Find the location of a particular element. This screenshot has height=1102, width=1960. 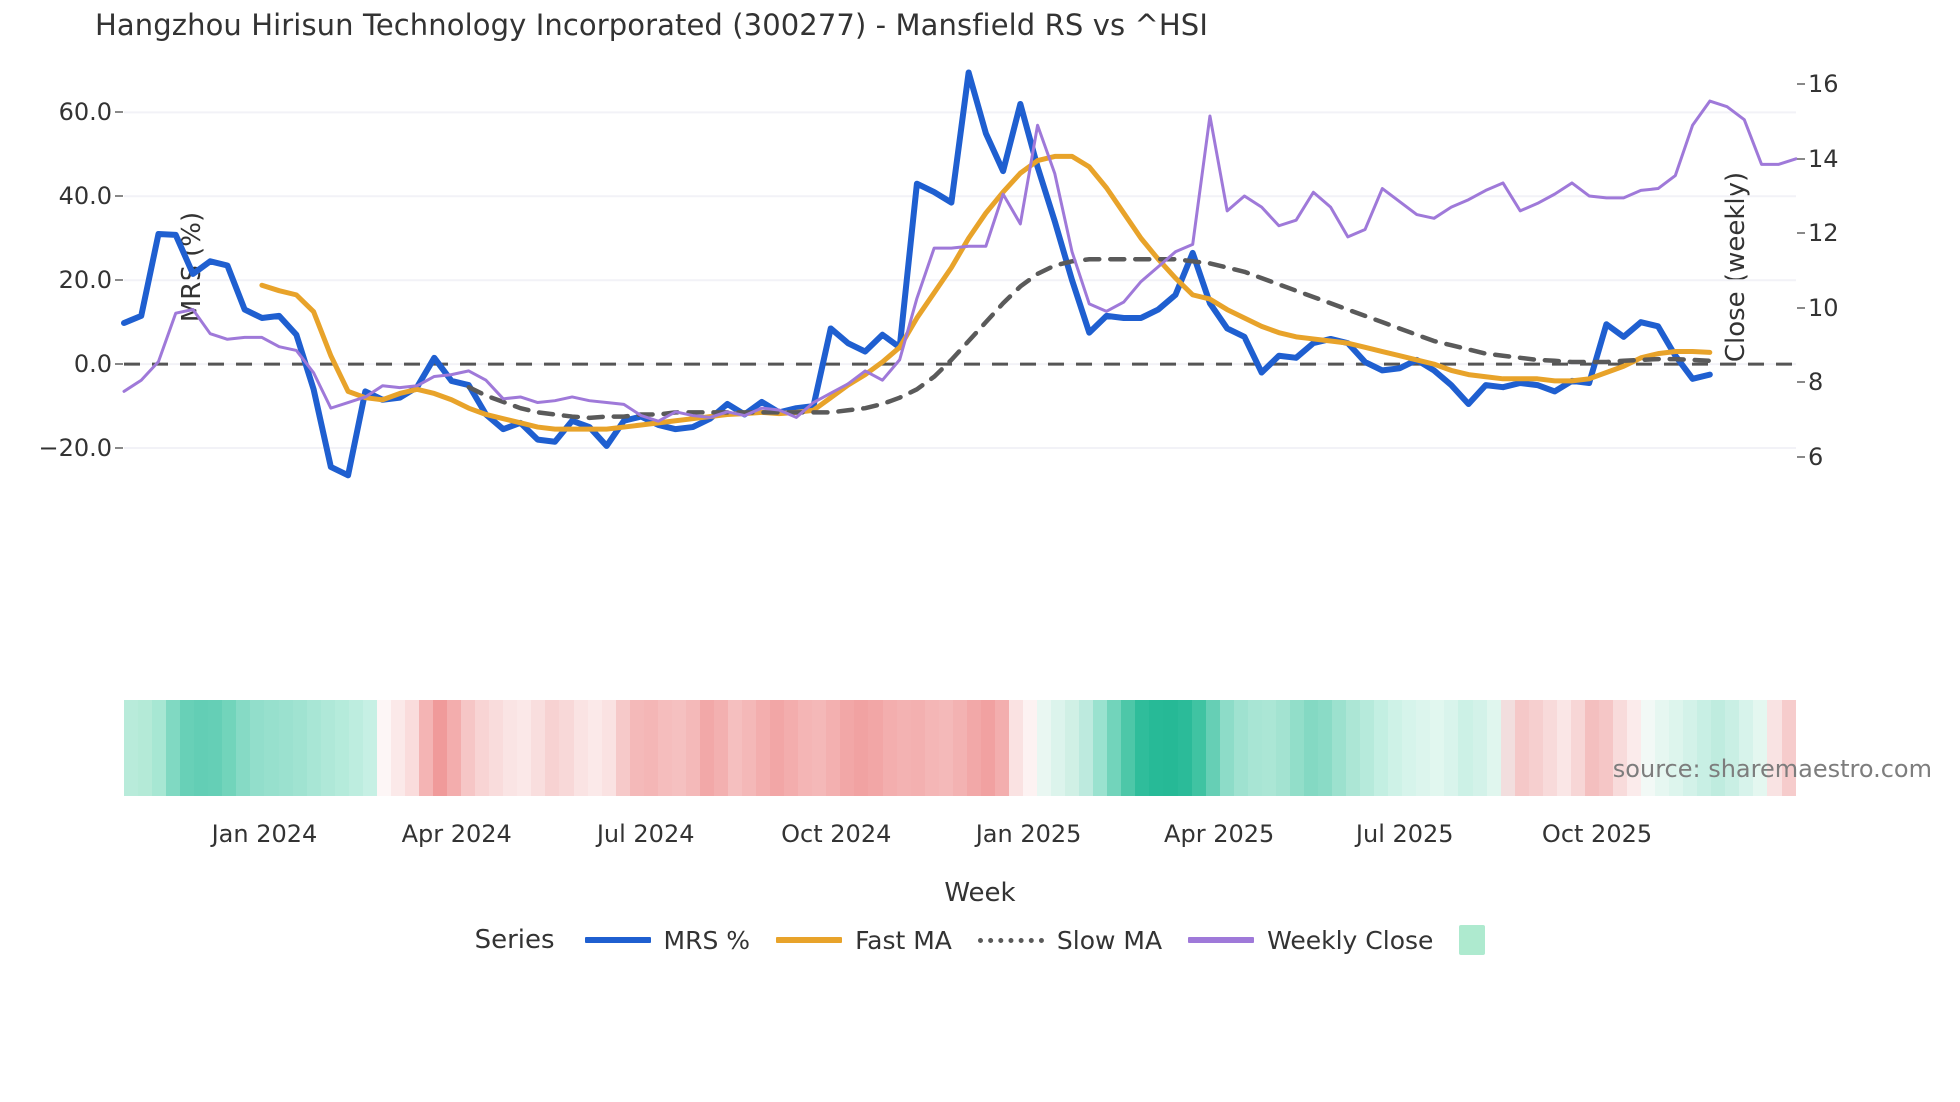

legend-item: Fast MA is located at coordinates (864, 940).